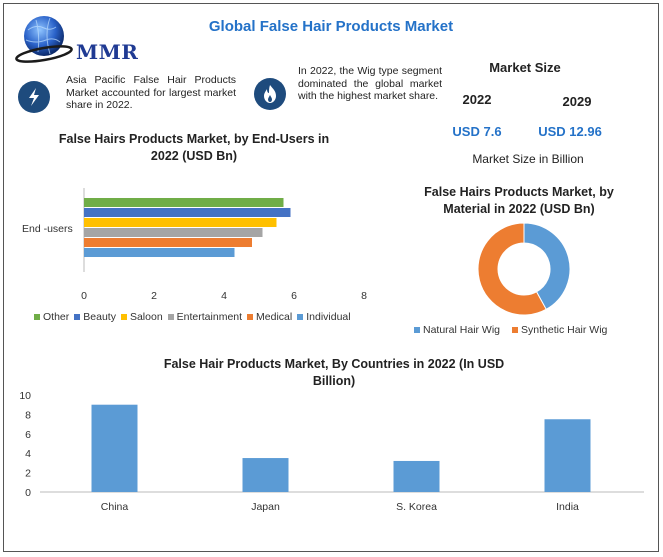 The image size is (663, 557). Describe the element at coordinates (28, 493) in the screenshot. I see `y-tick-label: 0` at that location.